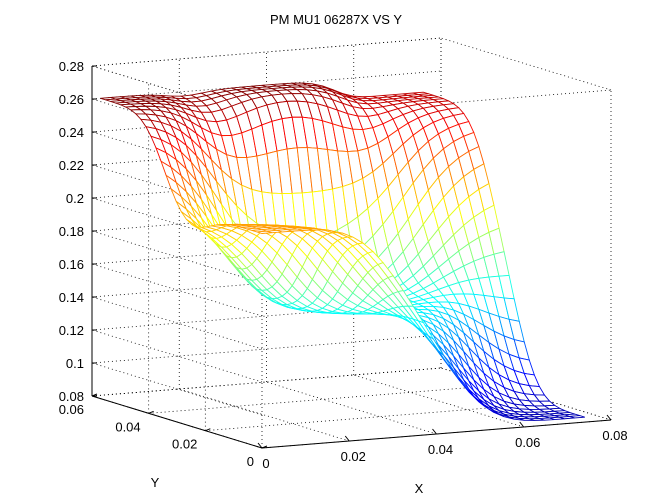 This screenshot has height=504, width=672. I want to click on z-tick-label: 0.08, so click(71, 396).